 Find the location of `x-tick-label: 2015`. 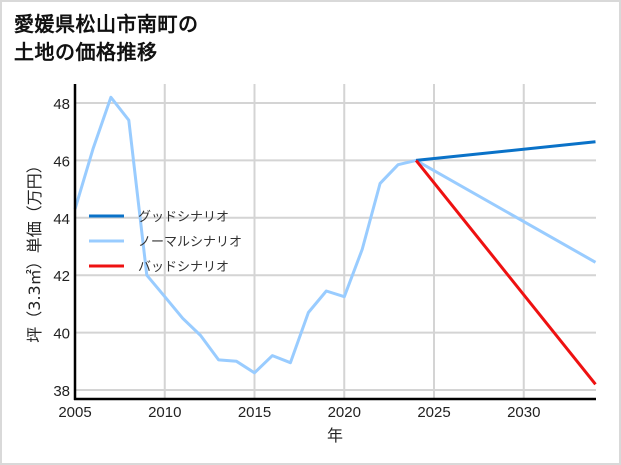

x-tick-label: 2015 is located at coordinates (254, 412).